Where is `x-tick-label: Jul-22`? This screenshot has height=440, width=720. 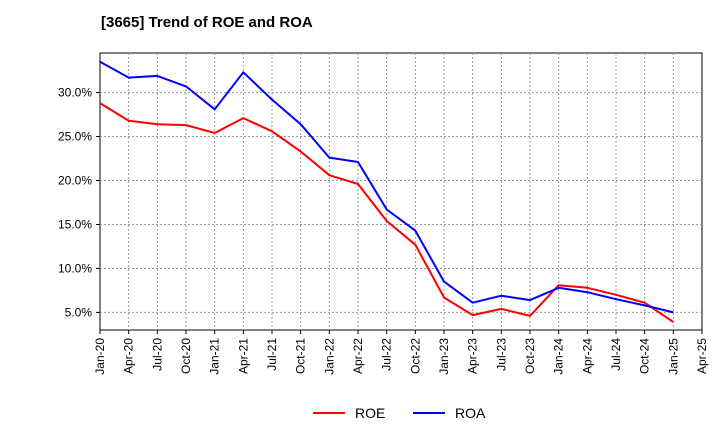
x-tick-label: Jul-22 is located at coordinates (387, 354).